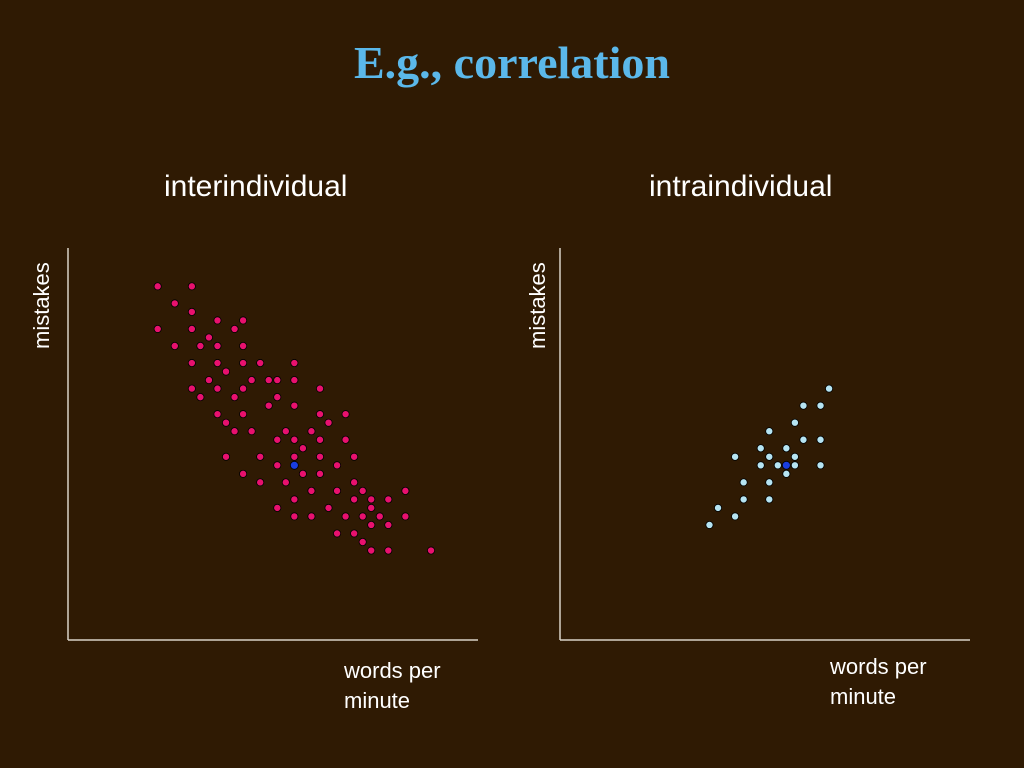 The width and height of the screenshot is (1024, 768). I want to click on intraindividual-mean-point, so click(786, 465).